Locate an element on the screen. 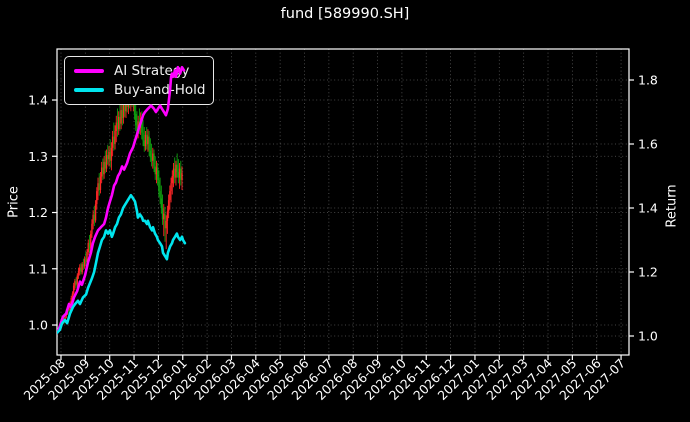 The height and width of the screenshot is (422, 690). return-tick-label: 1.2 is located at coordinates (648, 271).